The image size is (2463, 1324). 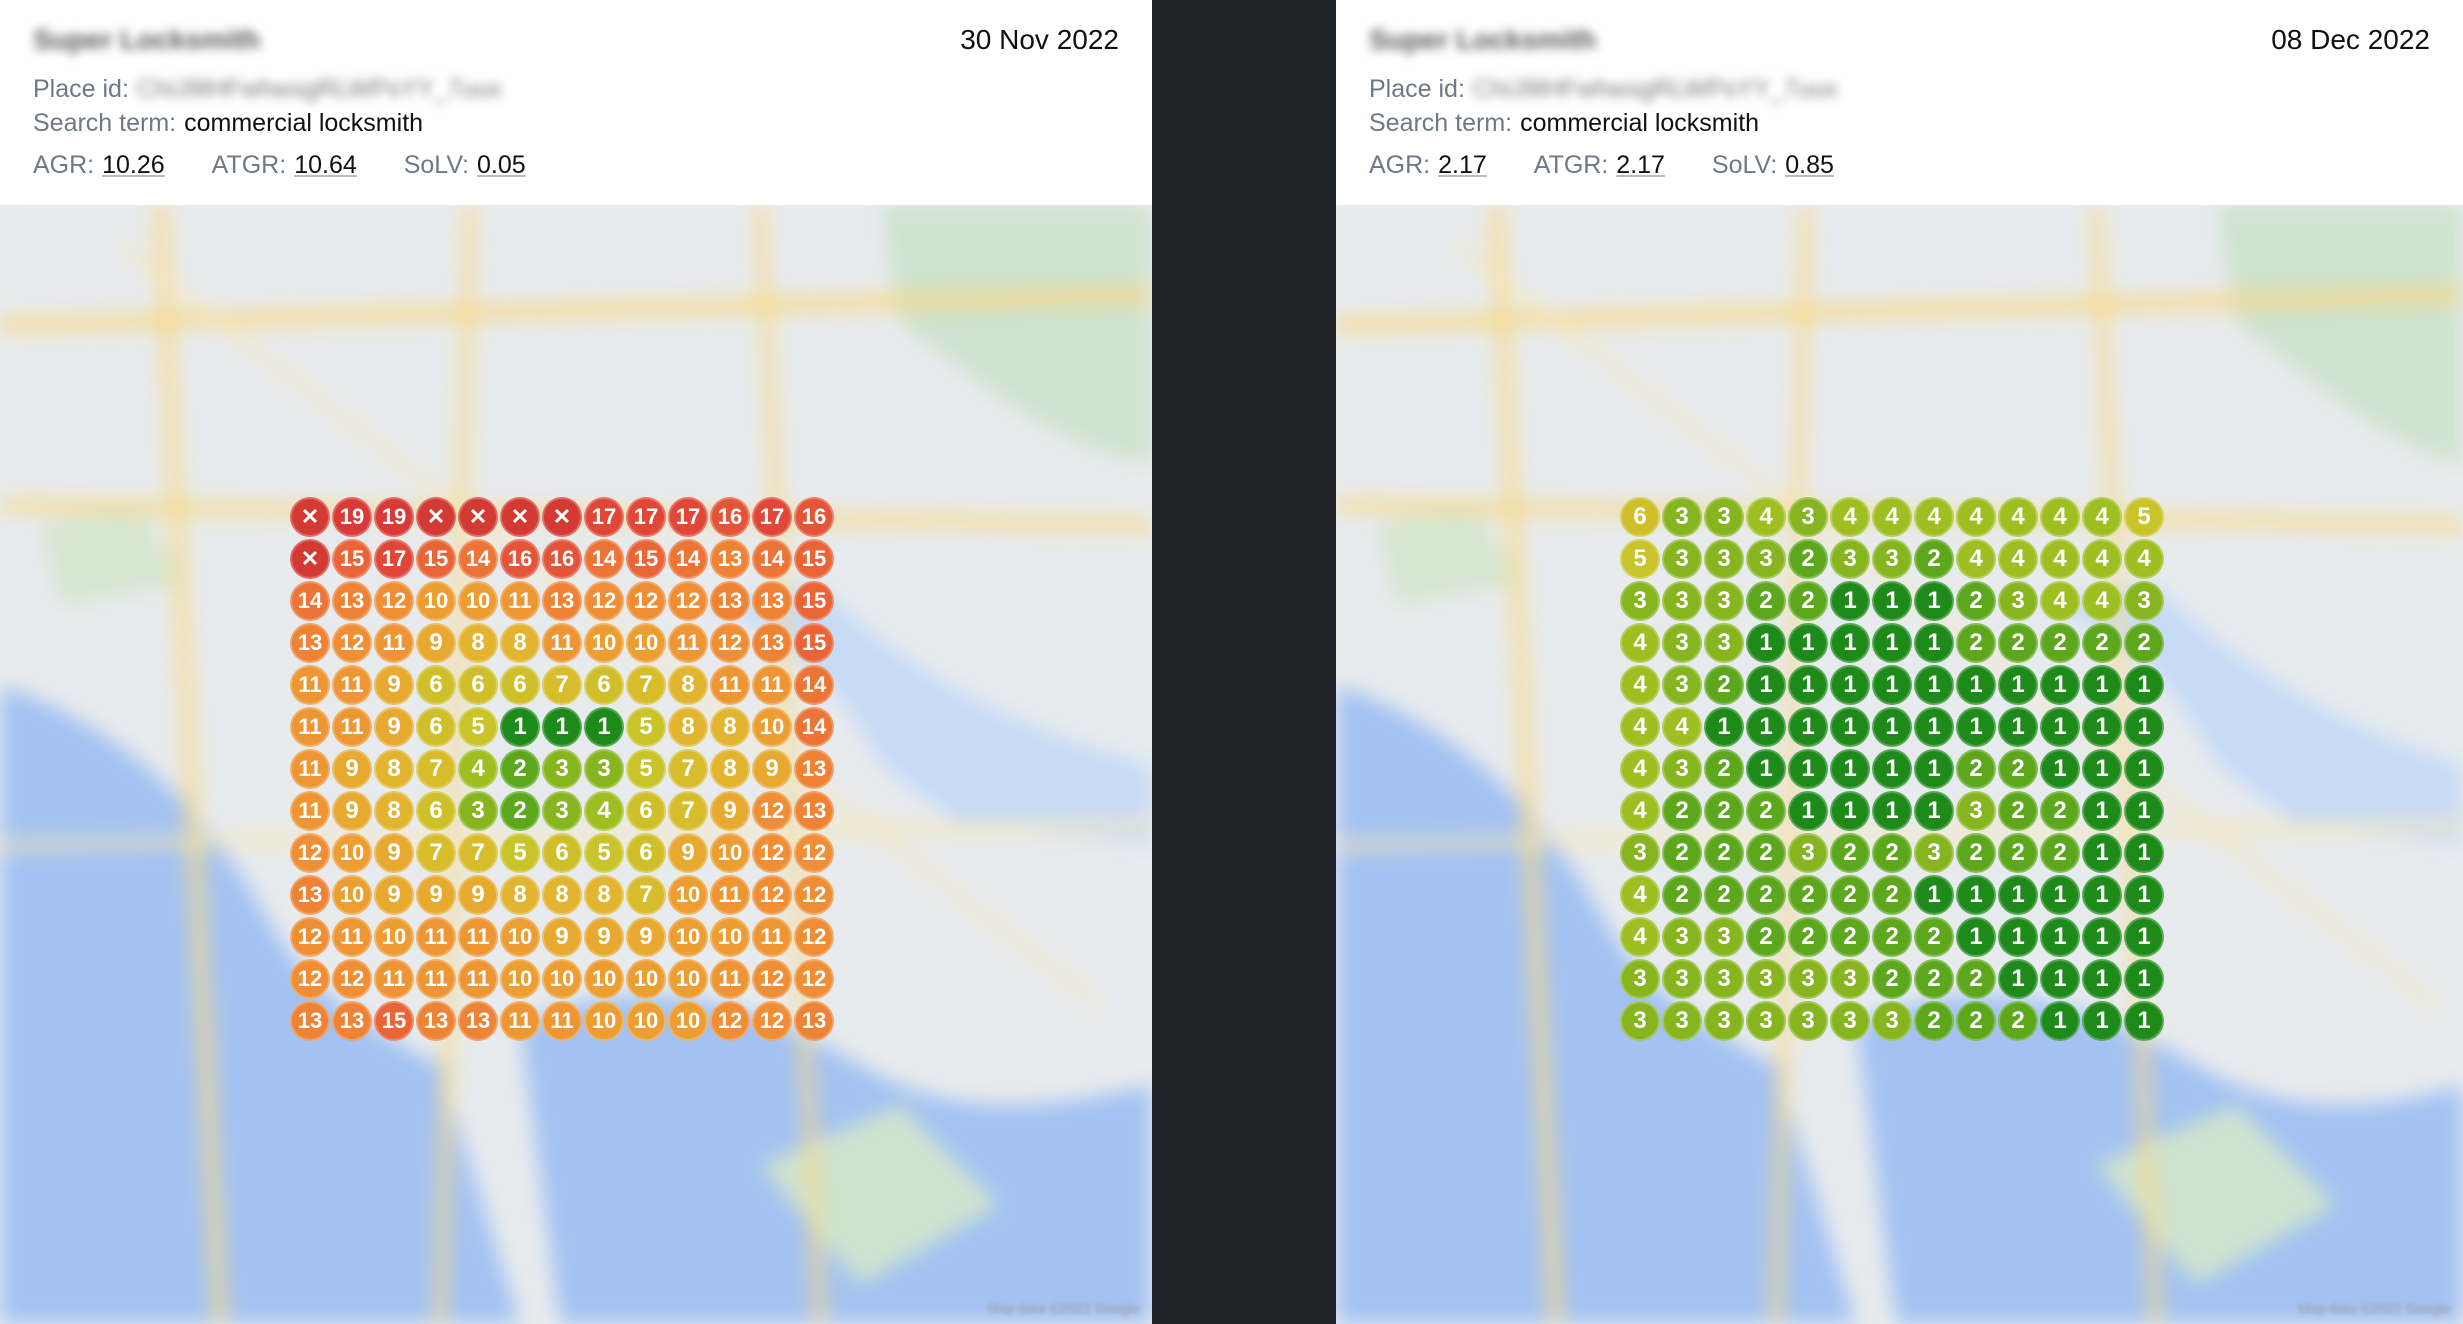 I want to click on rank-pin: 6, so click(x=604, y=685).